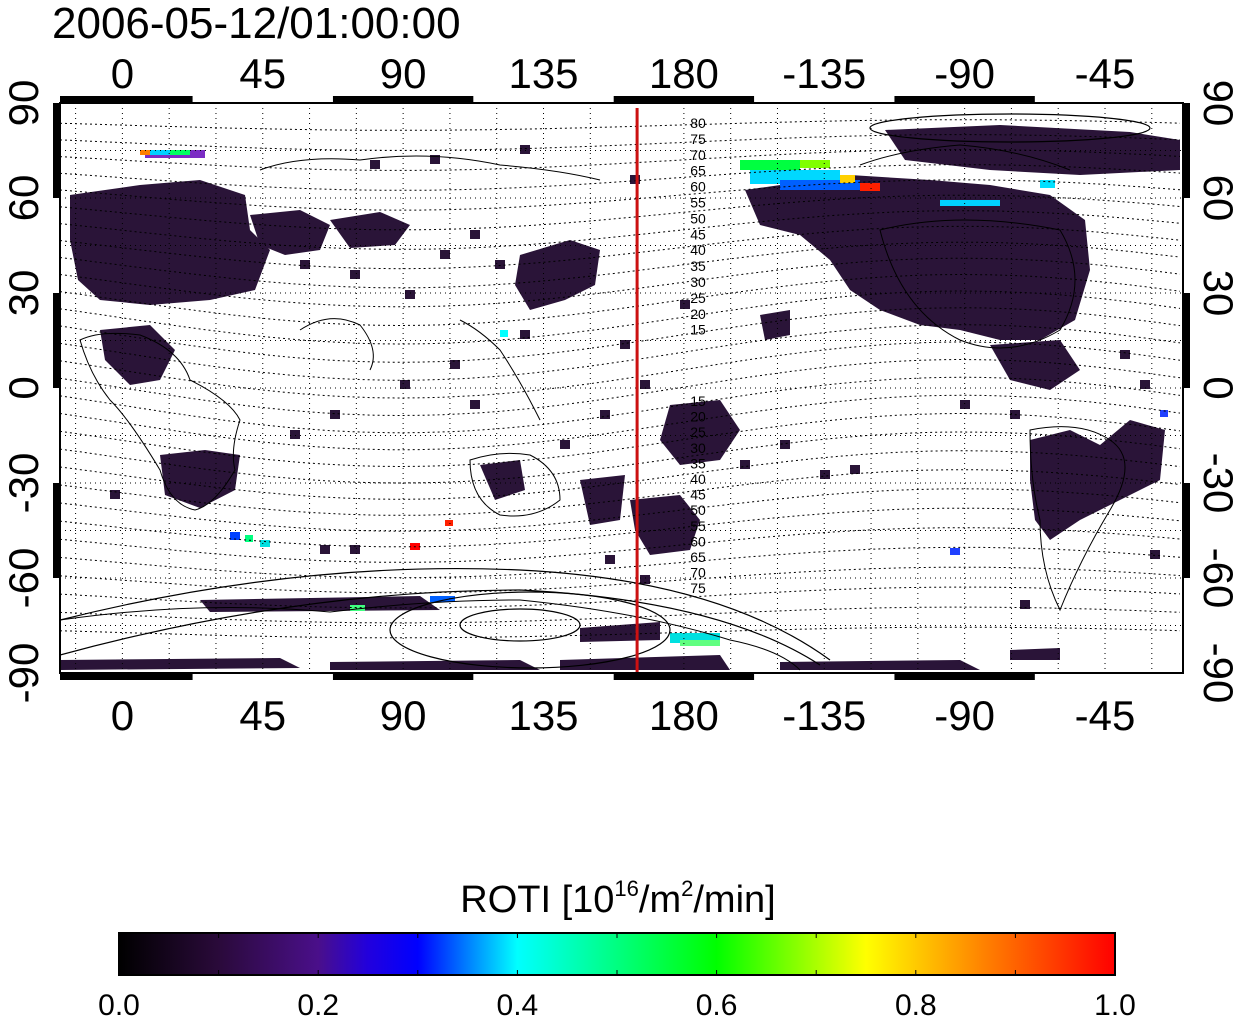 The height and width of the screenshot is (1024, 1240). I want to click on contour-label-north: 75, so click(698, 139).